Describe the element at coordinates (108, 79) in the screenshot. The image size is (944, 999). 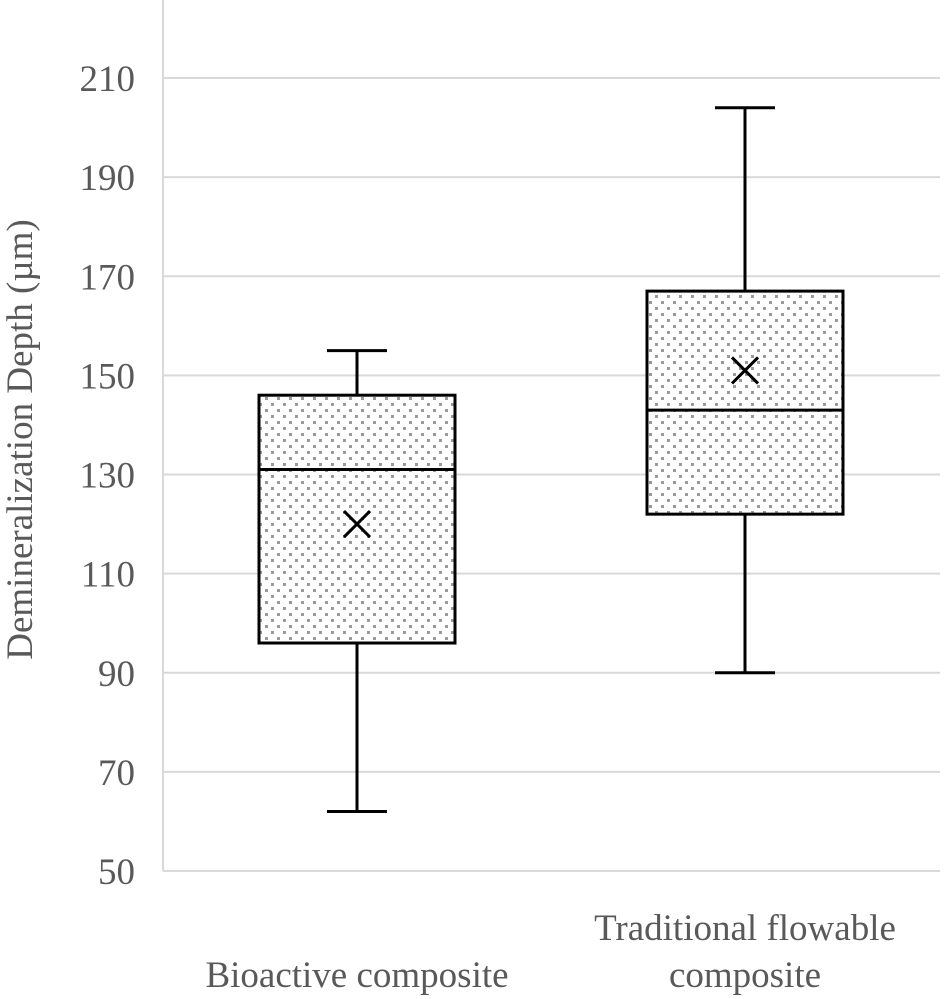
I see `y-tick-label: 210` at that location.